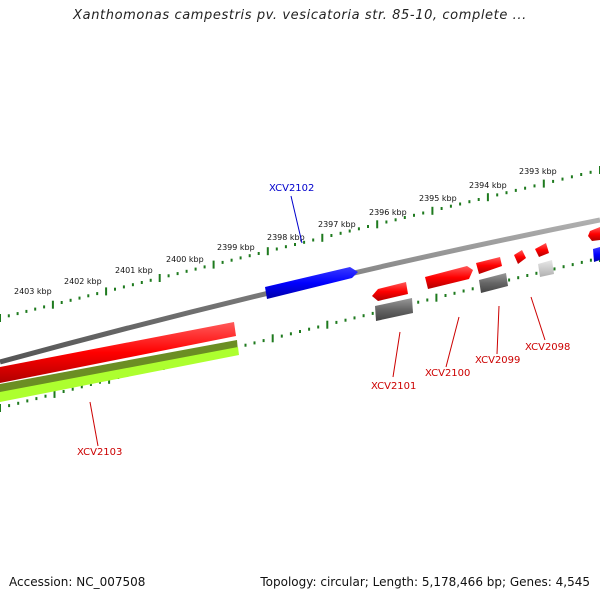 This screenshot has height=600, width=600. I want to click on label-xcv2098: XCV2098, so click(547, 347).